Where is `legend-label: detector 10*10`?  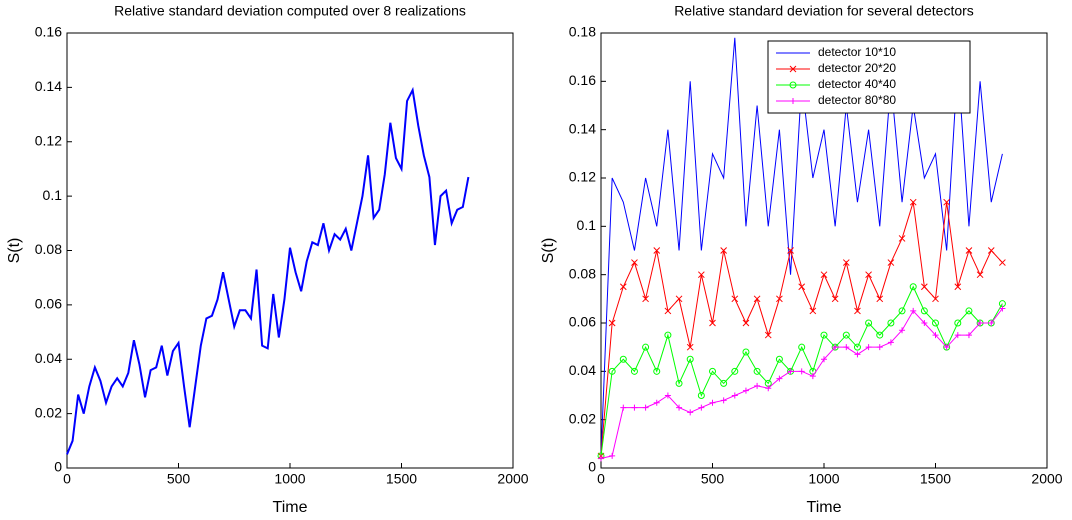
legend-label: detector 10*10 is located at coordinates (857, 52).